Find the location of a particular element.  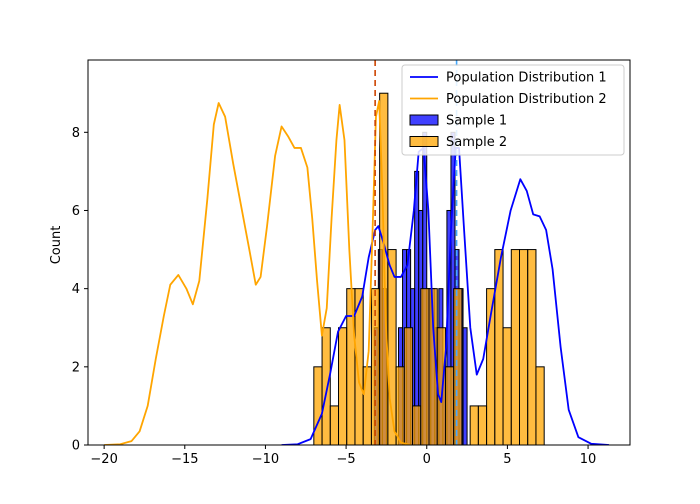

x-tick-label: 0 is located at coordinates (427, 459).